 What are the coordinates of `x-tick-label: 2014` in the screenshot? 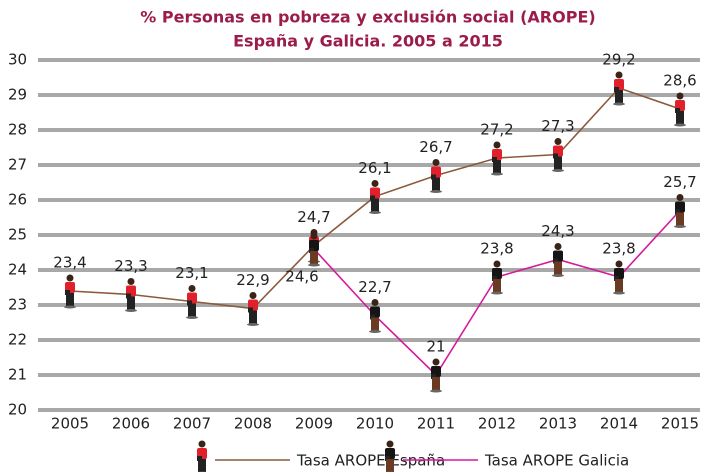 It's located at (619, 424).